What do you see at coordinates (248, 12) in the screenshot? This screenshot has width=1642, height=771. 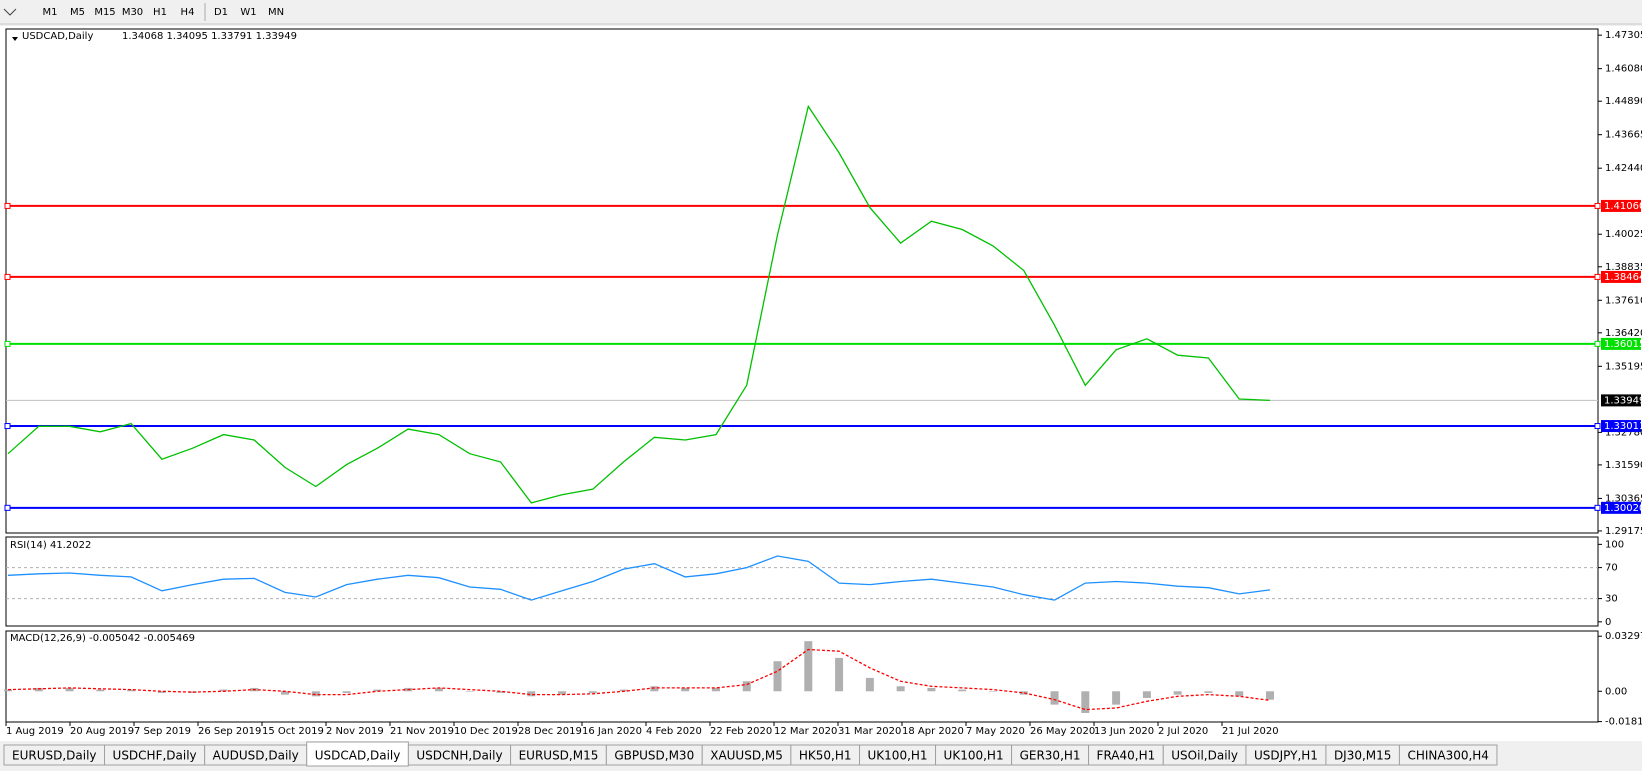 I see `timeframe-button: W1` at bounding box center [248, 12].